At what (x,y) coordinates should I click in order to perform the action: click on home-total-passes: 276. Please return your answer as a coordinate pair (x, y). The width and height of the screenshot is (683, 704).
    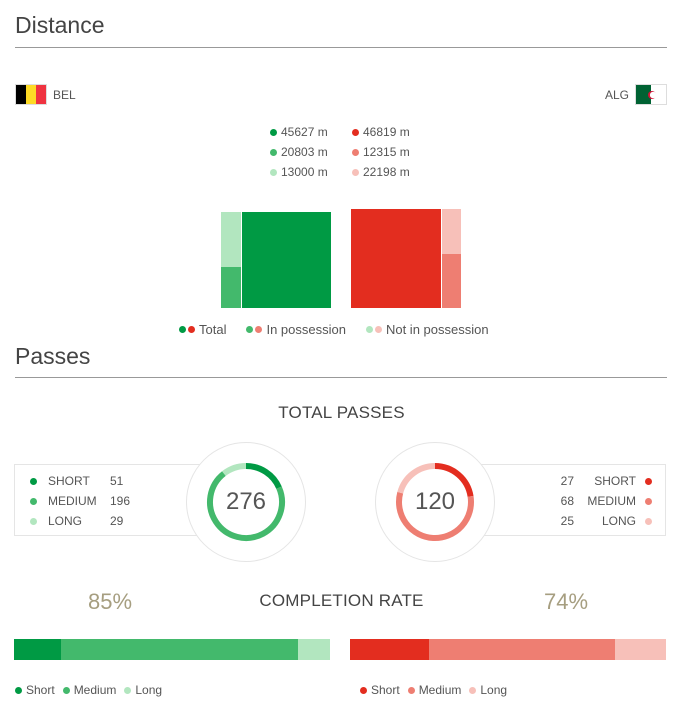
    Looking at the image, I should click on (246, 501).